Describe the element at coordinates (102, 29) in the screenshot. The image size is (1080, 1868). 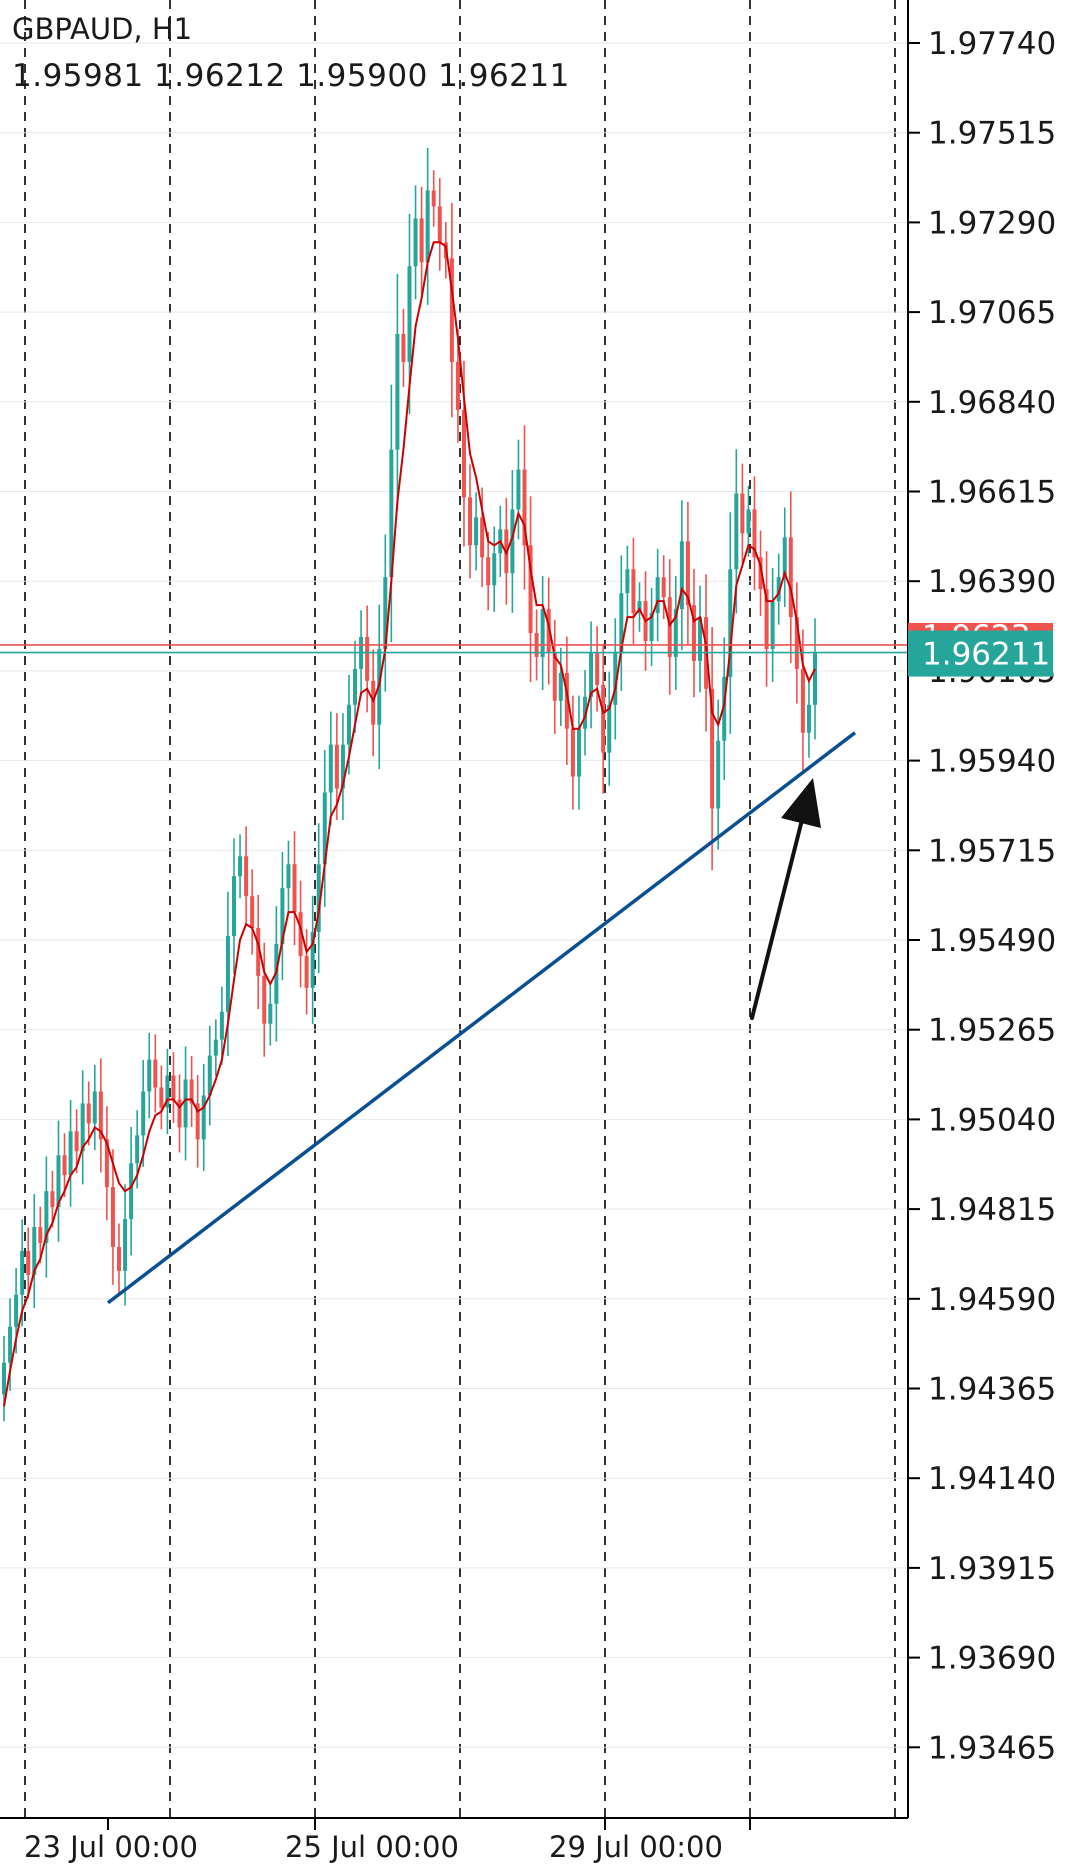
I see `symbol-title: GBPAUD, H1` at that location.